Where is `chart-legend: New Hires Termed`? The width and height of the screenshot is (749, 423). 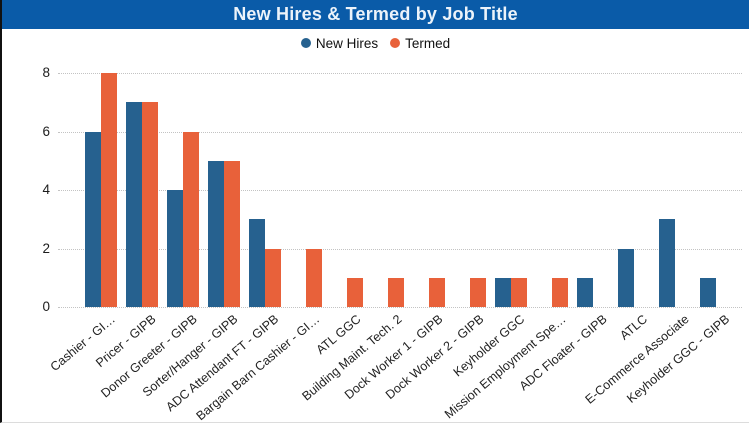 chart-legend: New Hires Termed is located at coordinates (375, 43).